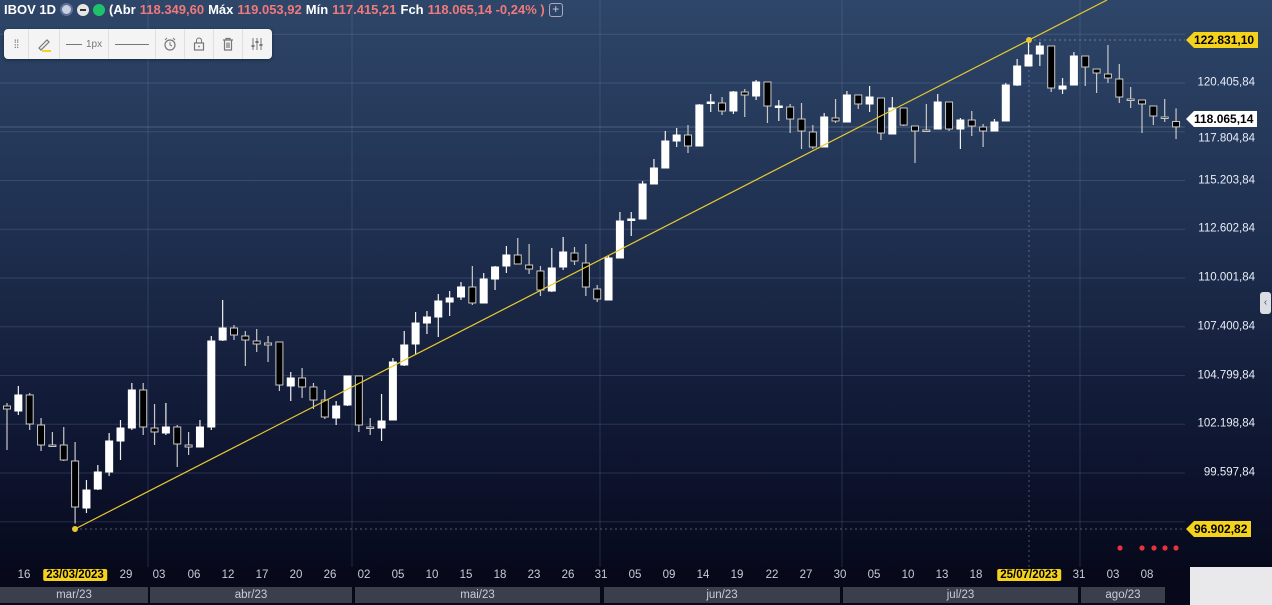 The image size is (1272, 605). Describe the element at coordinates (398, 575) in the screenshot. I see `date-axis-label: 05` at that location.